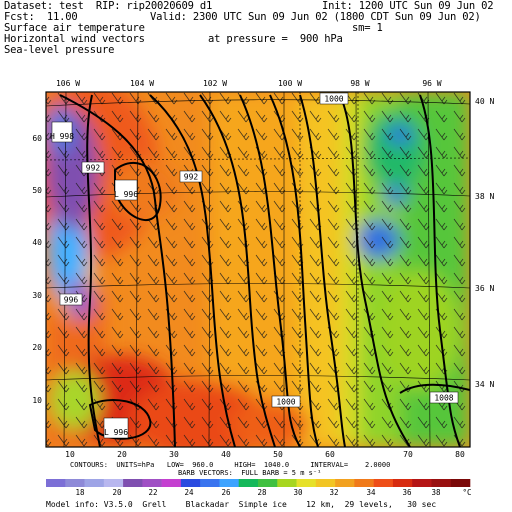  Describe the element at coordinates (265, 454) in the screenshot. I see `x-axis-ticks: 10 20 30 40 50 60 70 80` at that location.